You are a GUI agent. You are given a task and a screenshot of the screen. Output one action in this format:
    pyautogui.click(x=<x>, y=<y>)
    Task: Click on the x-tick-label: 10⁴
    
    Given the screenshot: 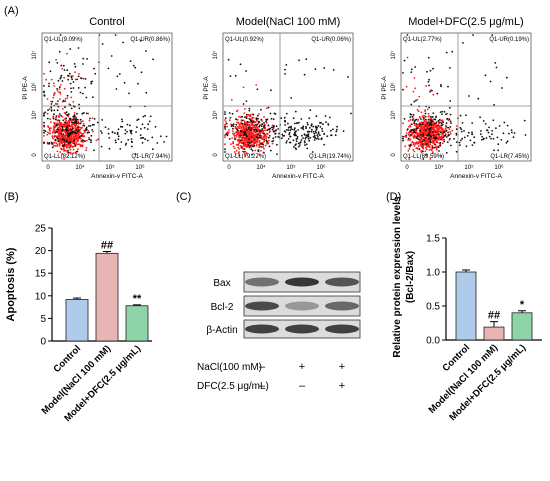 What is the action you would take?
    pyautogui.click(x=439, y=167)
    